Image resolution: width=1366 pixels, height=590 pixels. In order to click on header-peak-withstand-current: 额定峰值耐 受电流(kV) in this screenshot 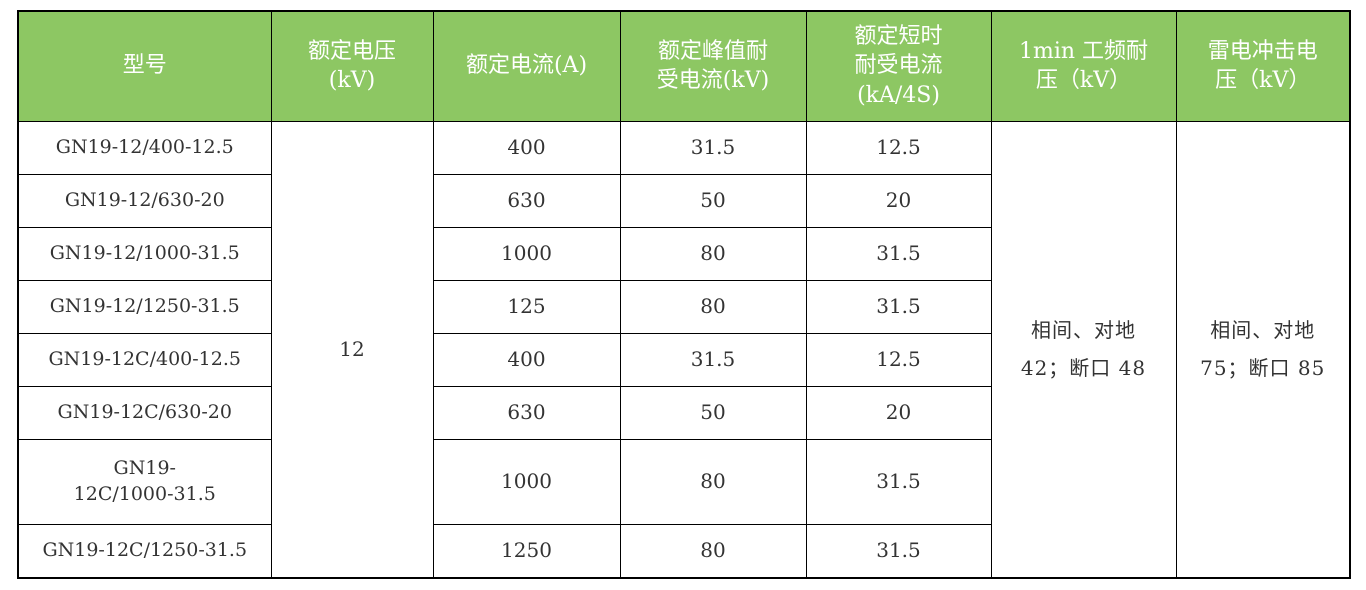, I will do `click(713, 66)`.